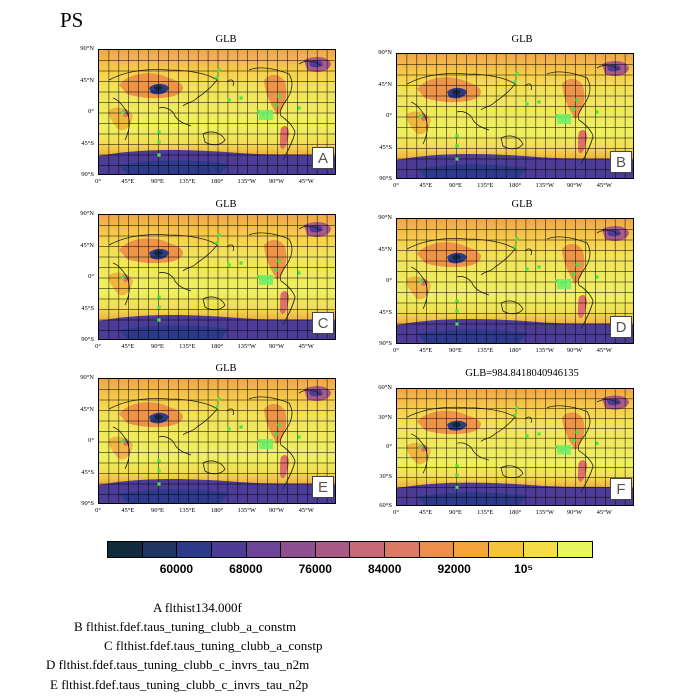  I want to click on colorbar-tick-label: 92000, so click(454, 569).